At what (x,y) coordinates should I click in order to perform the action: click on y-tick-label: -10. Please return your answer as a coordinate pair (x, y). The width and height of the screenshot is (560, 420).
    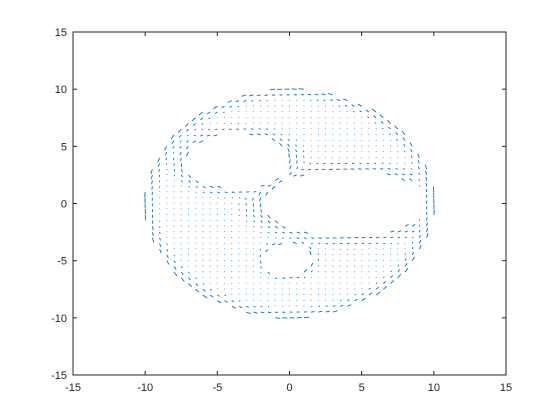
    Looking at the image, I should click on (59, 319).